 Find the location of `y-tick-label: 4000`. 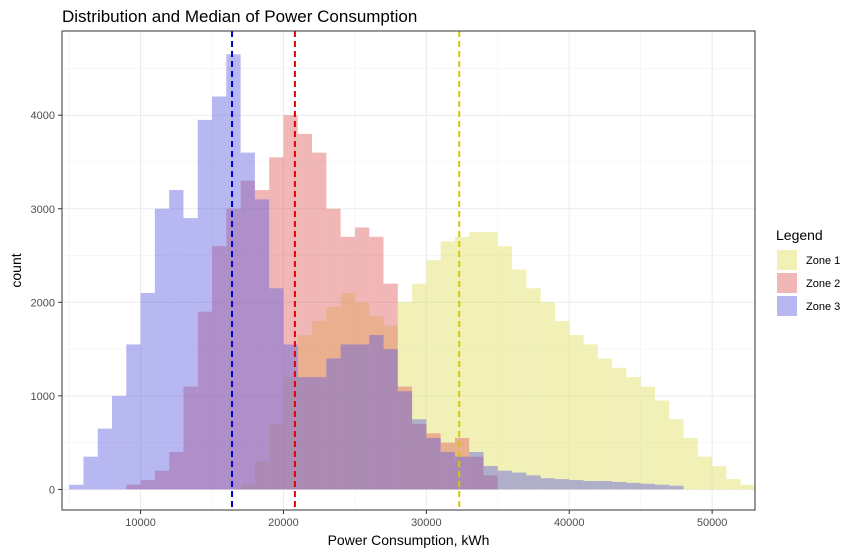

y-tick-label: 4000 is located at coordinates (43, 116).